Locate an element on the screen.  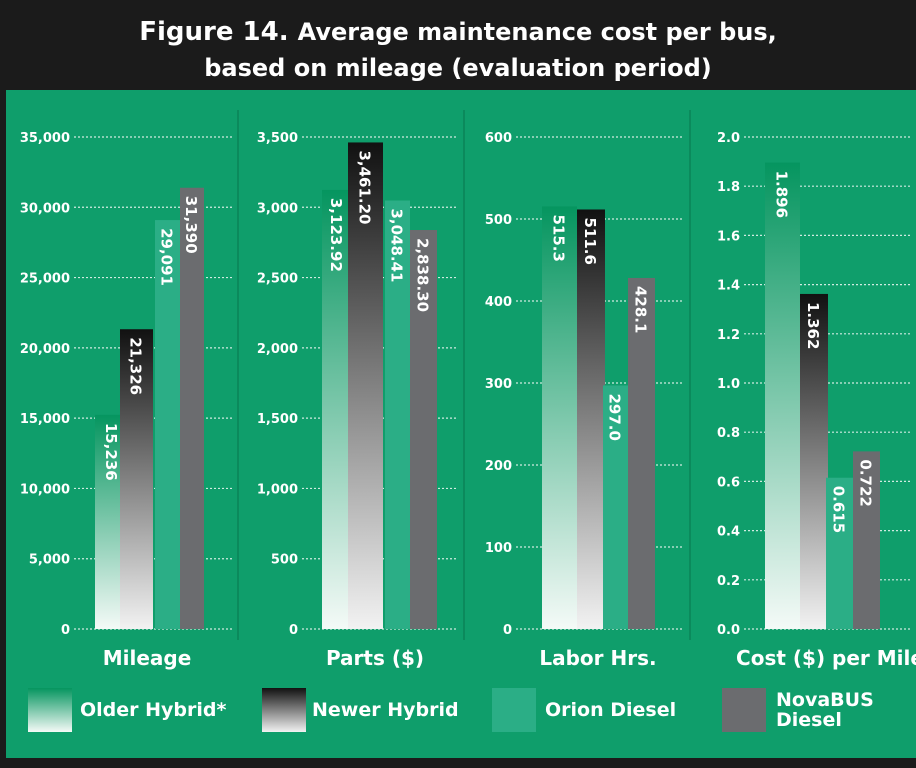
value-label: 515.3 is located at coordinates (559, 237).